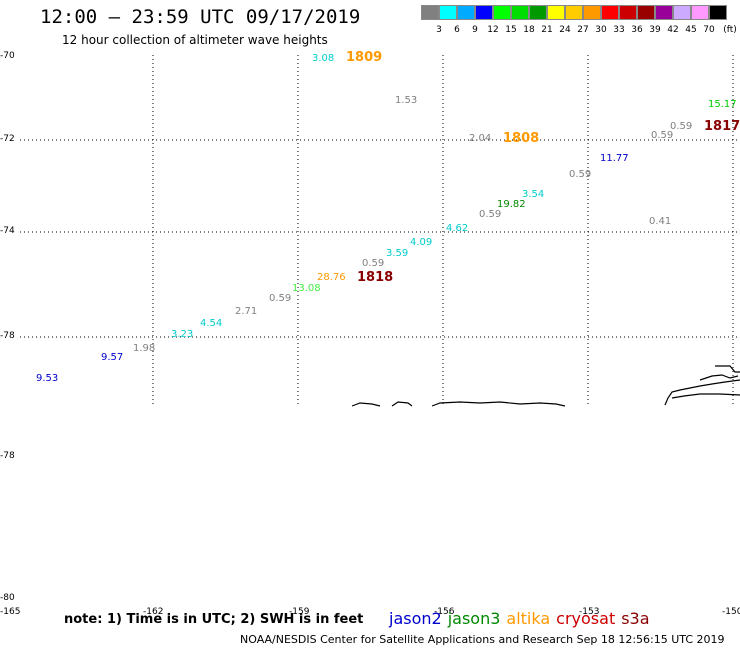 This screenshot has height=650, width=740. I want to click on pass-time-label: 1818, so click(375, 277).